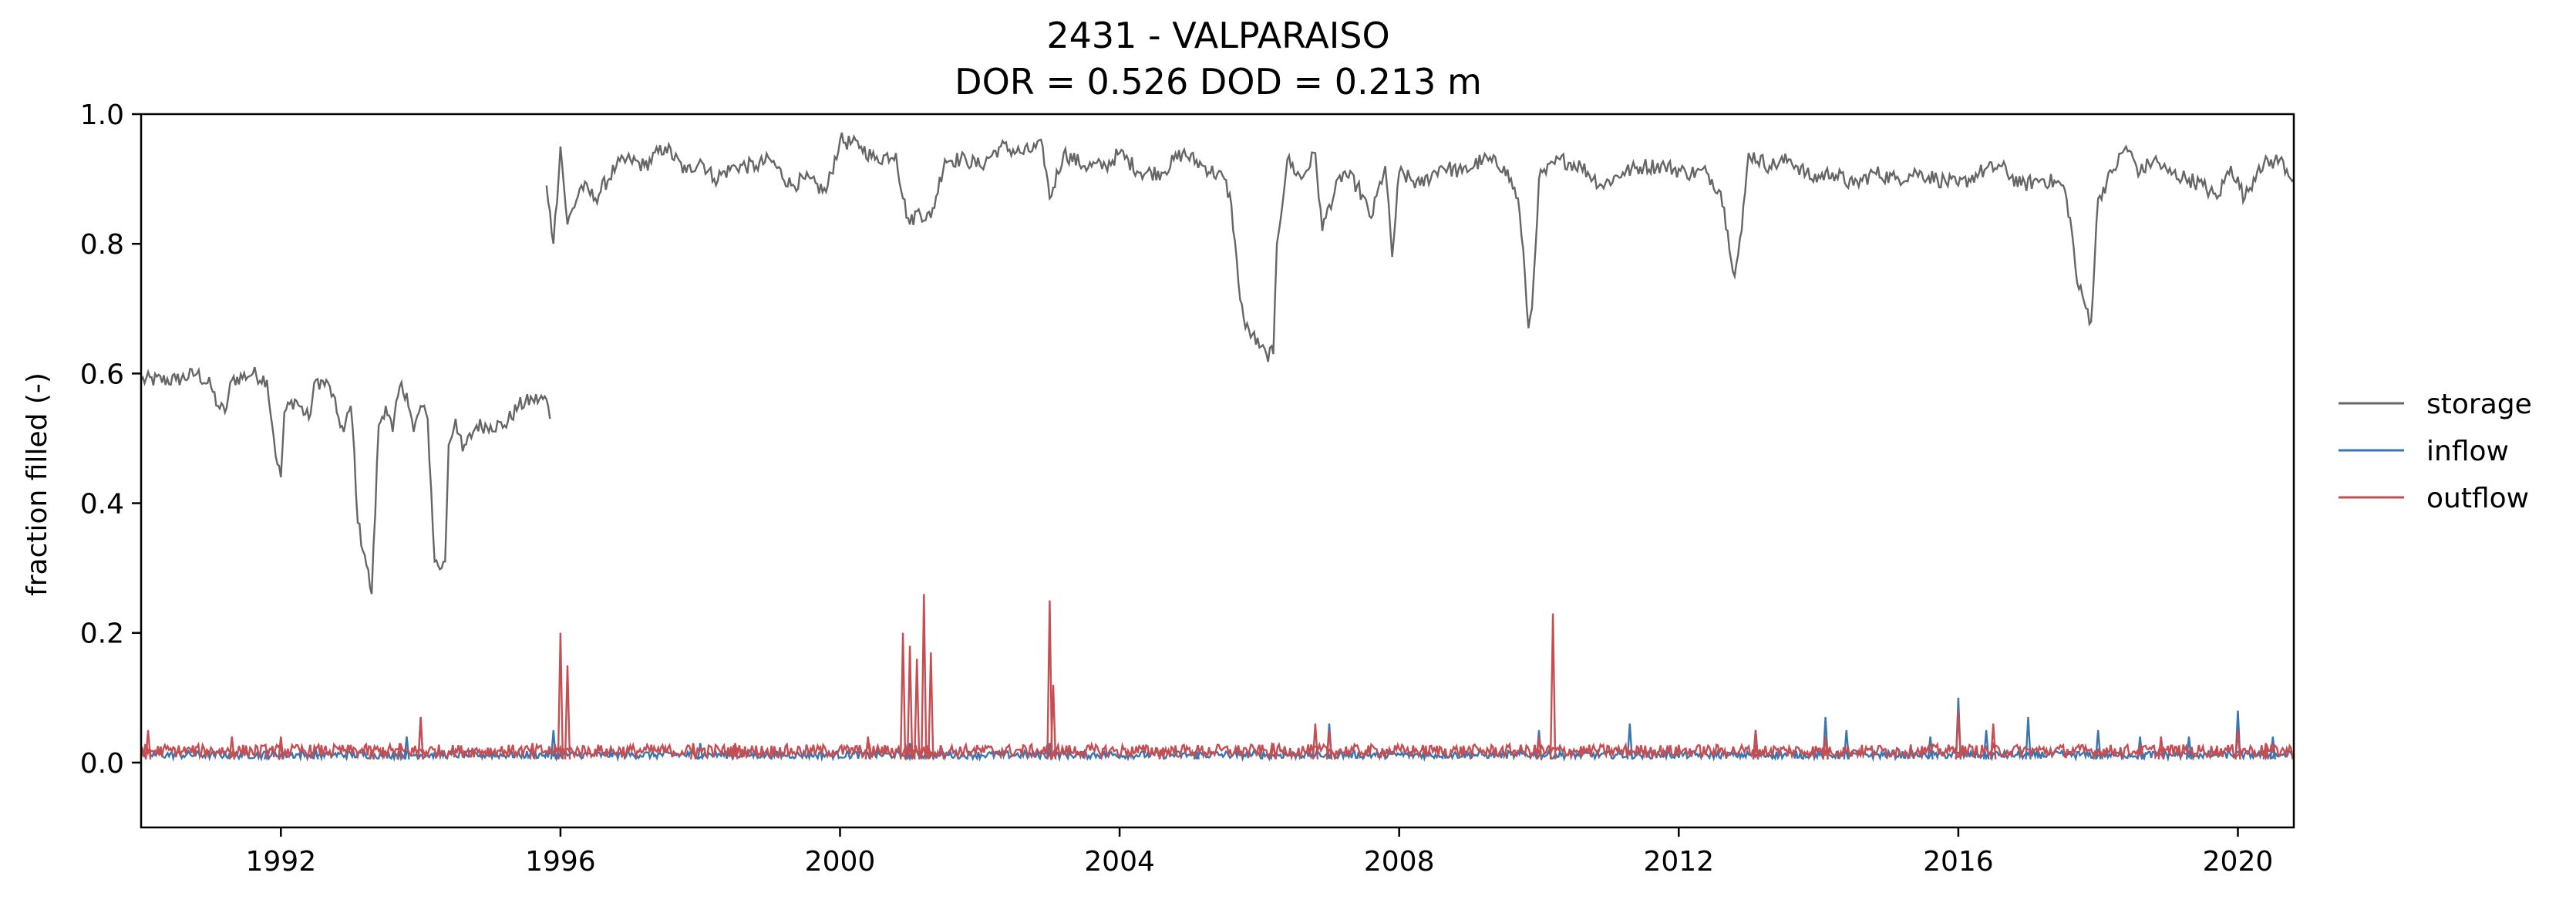 This screenshot has width=2576, height=903. What do you see at coordinates (1679, 862) in the screenshot?
I see `x-tick-label: 2012` at bounding box center [1679, 862].